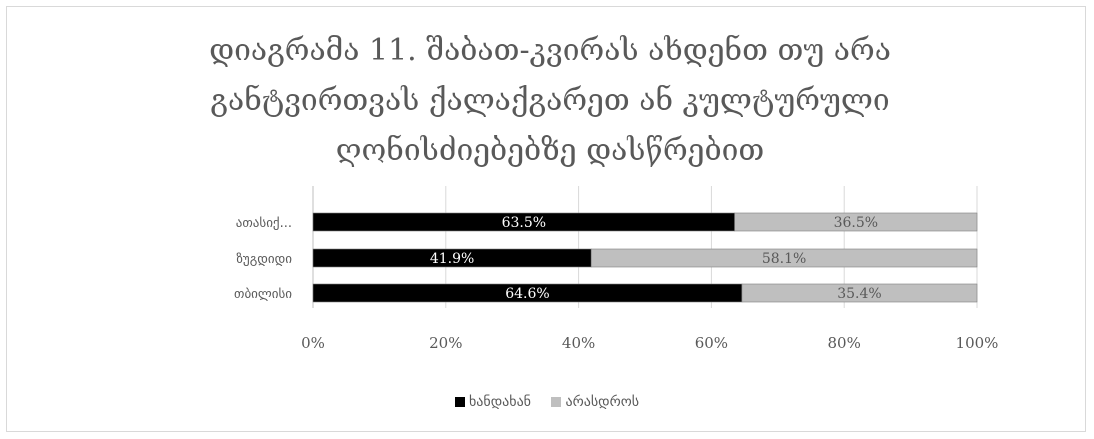 The image size is (1094, 439). Describe the element at coordinates (550, 50) in the screenshot. I see `chart-title-line-1: დიაგრამა 11. შაბათ-კვირას ახდენთ თუ არა` at that location.